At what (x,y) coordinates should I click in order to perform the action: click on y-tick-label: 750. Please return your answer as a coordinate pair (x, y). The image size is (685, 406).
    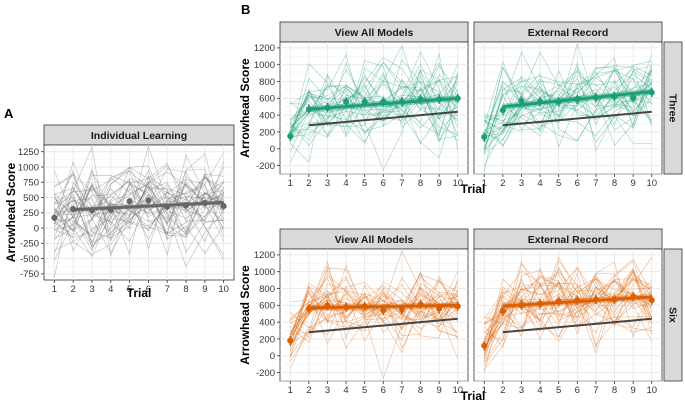
    Looking at the image, I should click on (31, 183).